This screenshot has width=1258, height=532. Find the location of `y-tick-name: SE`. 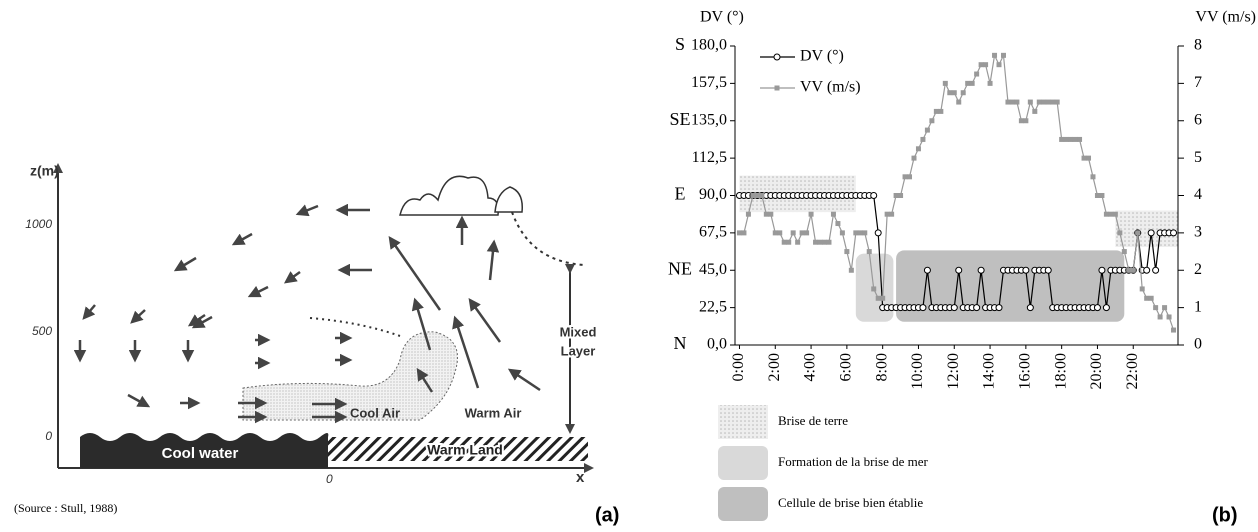

y-tick-name: SE is located at coordinates (679, 119).